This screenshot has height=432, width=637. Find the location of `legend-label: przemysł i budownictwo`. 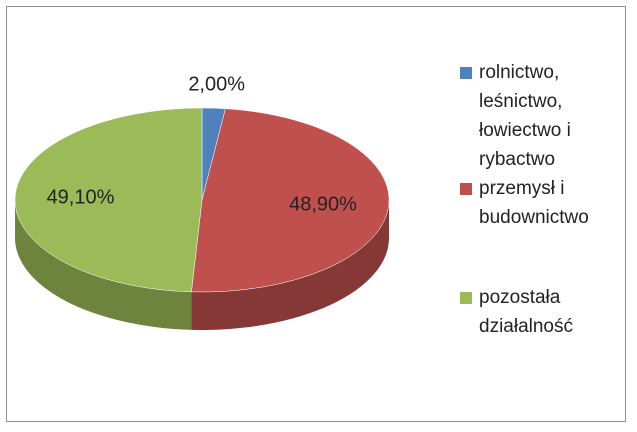

legend-label: przemysł i budownictwo is located at coordinates (534, 203).